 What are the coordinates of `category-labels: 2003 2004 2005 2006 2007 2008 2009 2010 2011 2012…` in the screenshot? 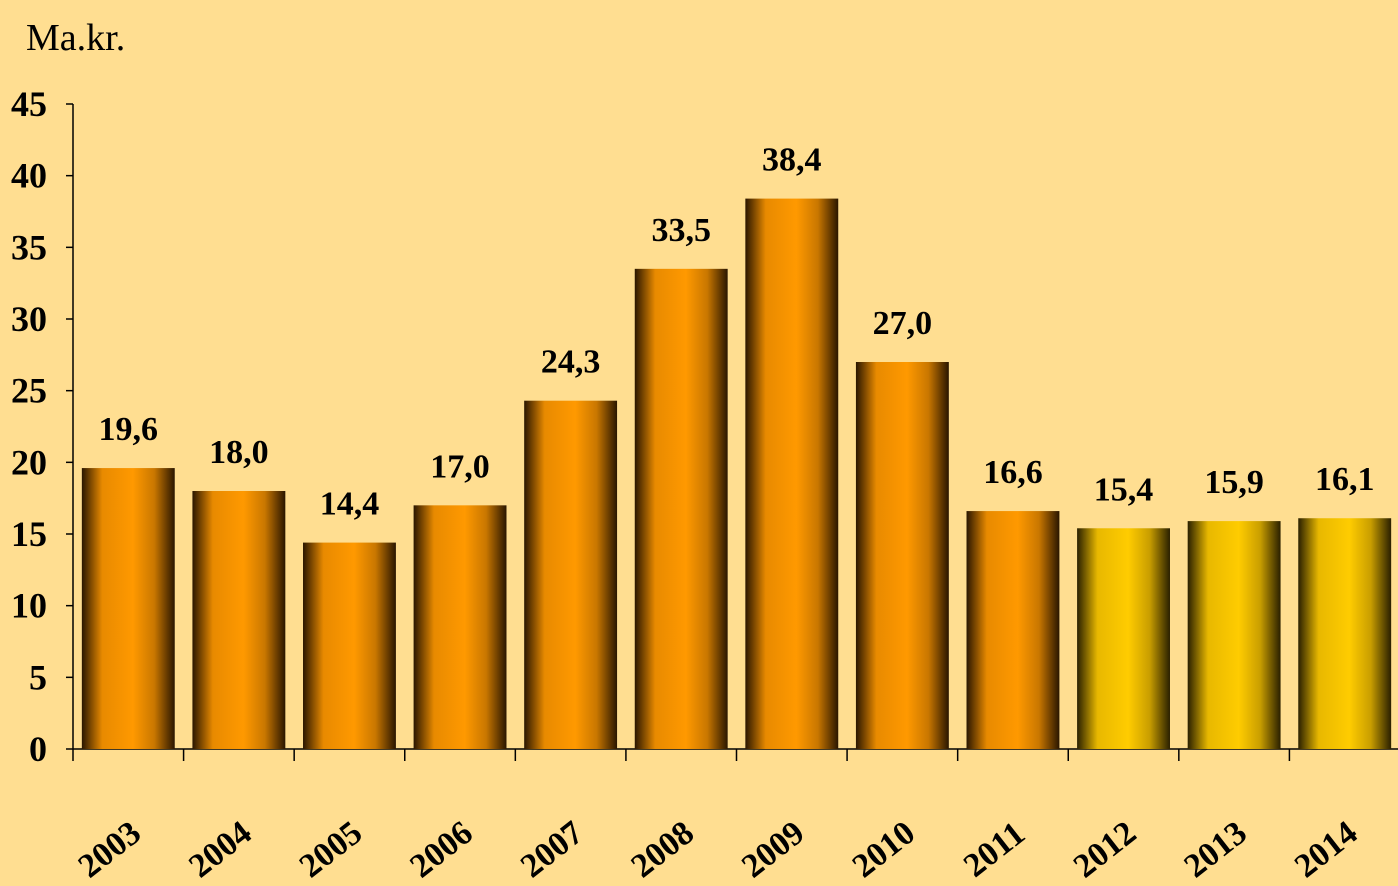 It's located at (718, 849).